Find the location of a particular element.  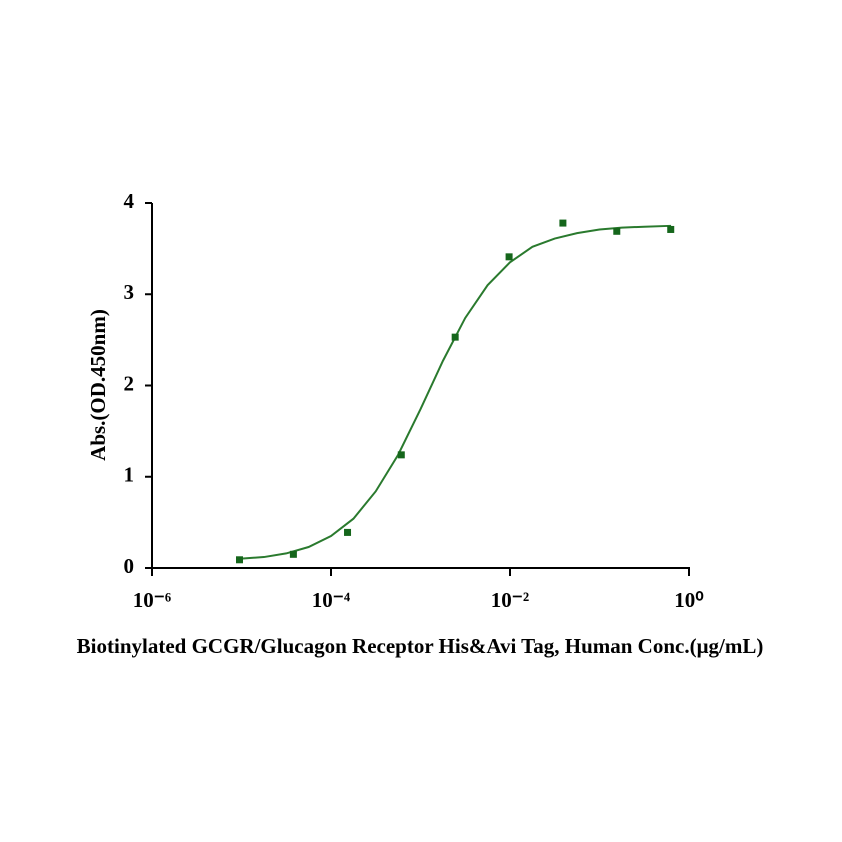

x-tick-label: 10⁻² is located at coordinates (510, 600).